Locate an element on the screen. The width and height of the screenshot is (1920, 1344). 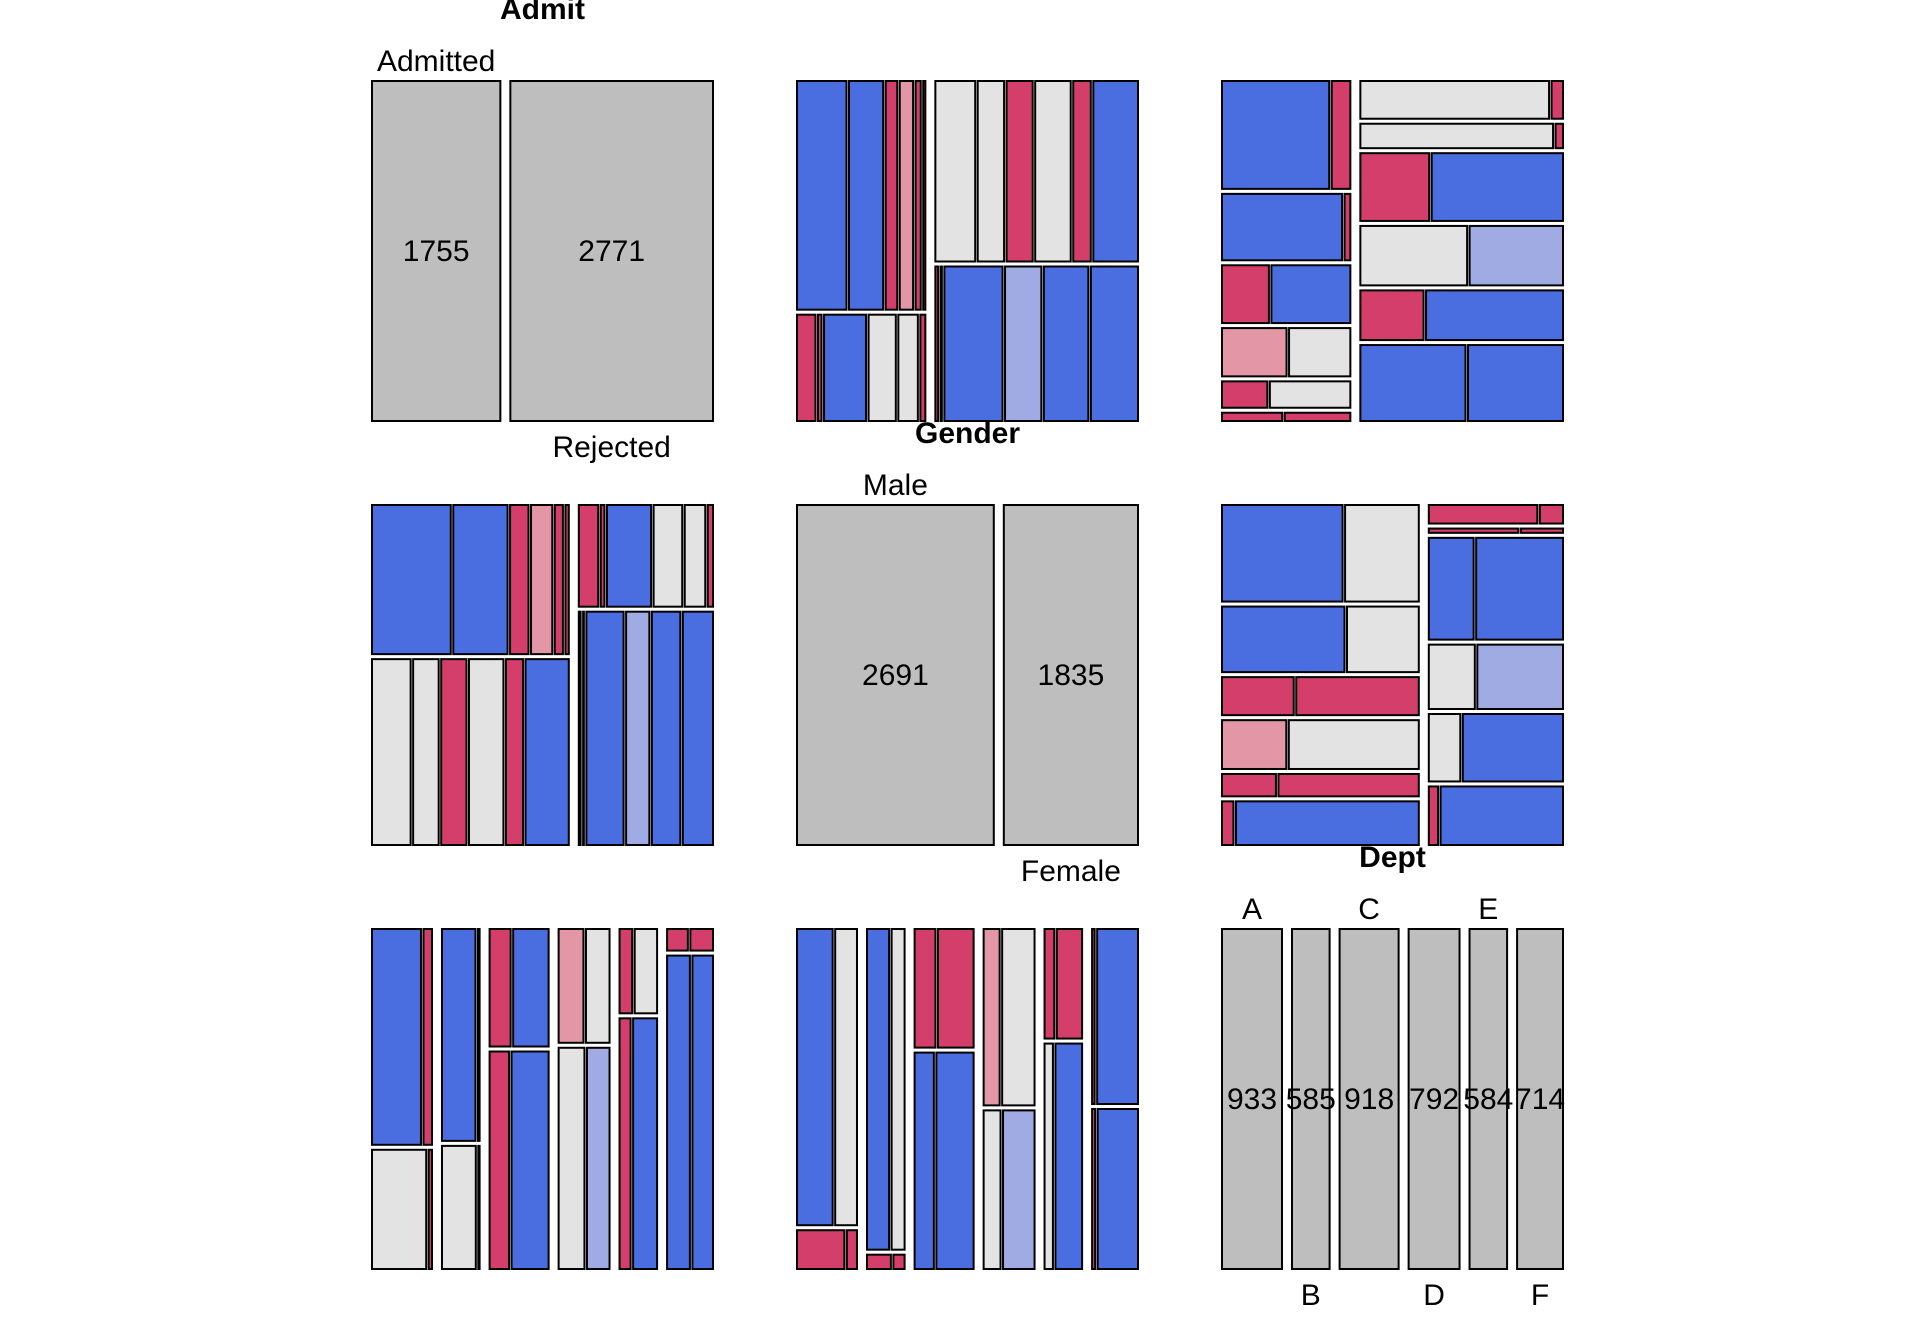
panel-admit-gender is located at coordinates (968, 251).